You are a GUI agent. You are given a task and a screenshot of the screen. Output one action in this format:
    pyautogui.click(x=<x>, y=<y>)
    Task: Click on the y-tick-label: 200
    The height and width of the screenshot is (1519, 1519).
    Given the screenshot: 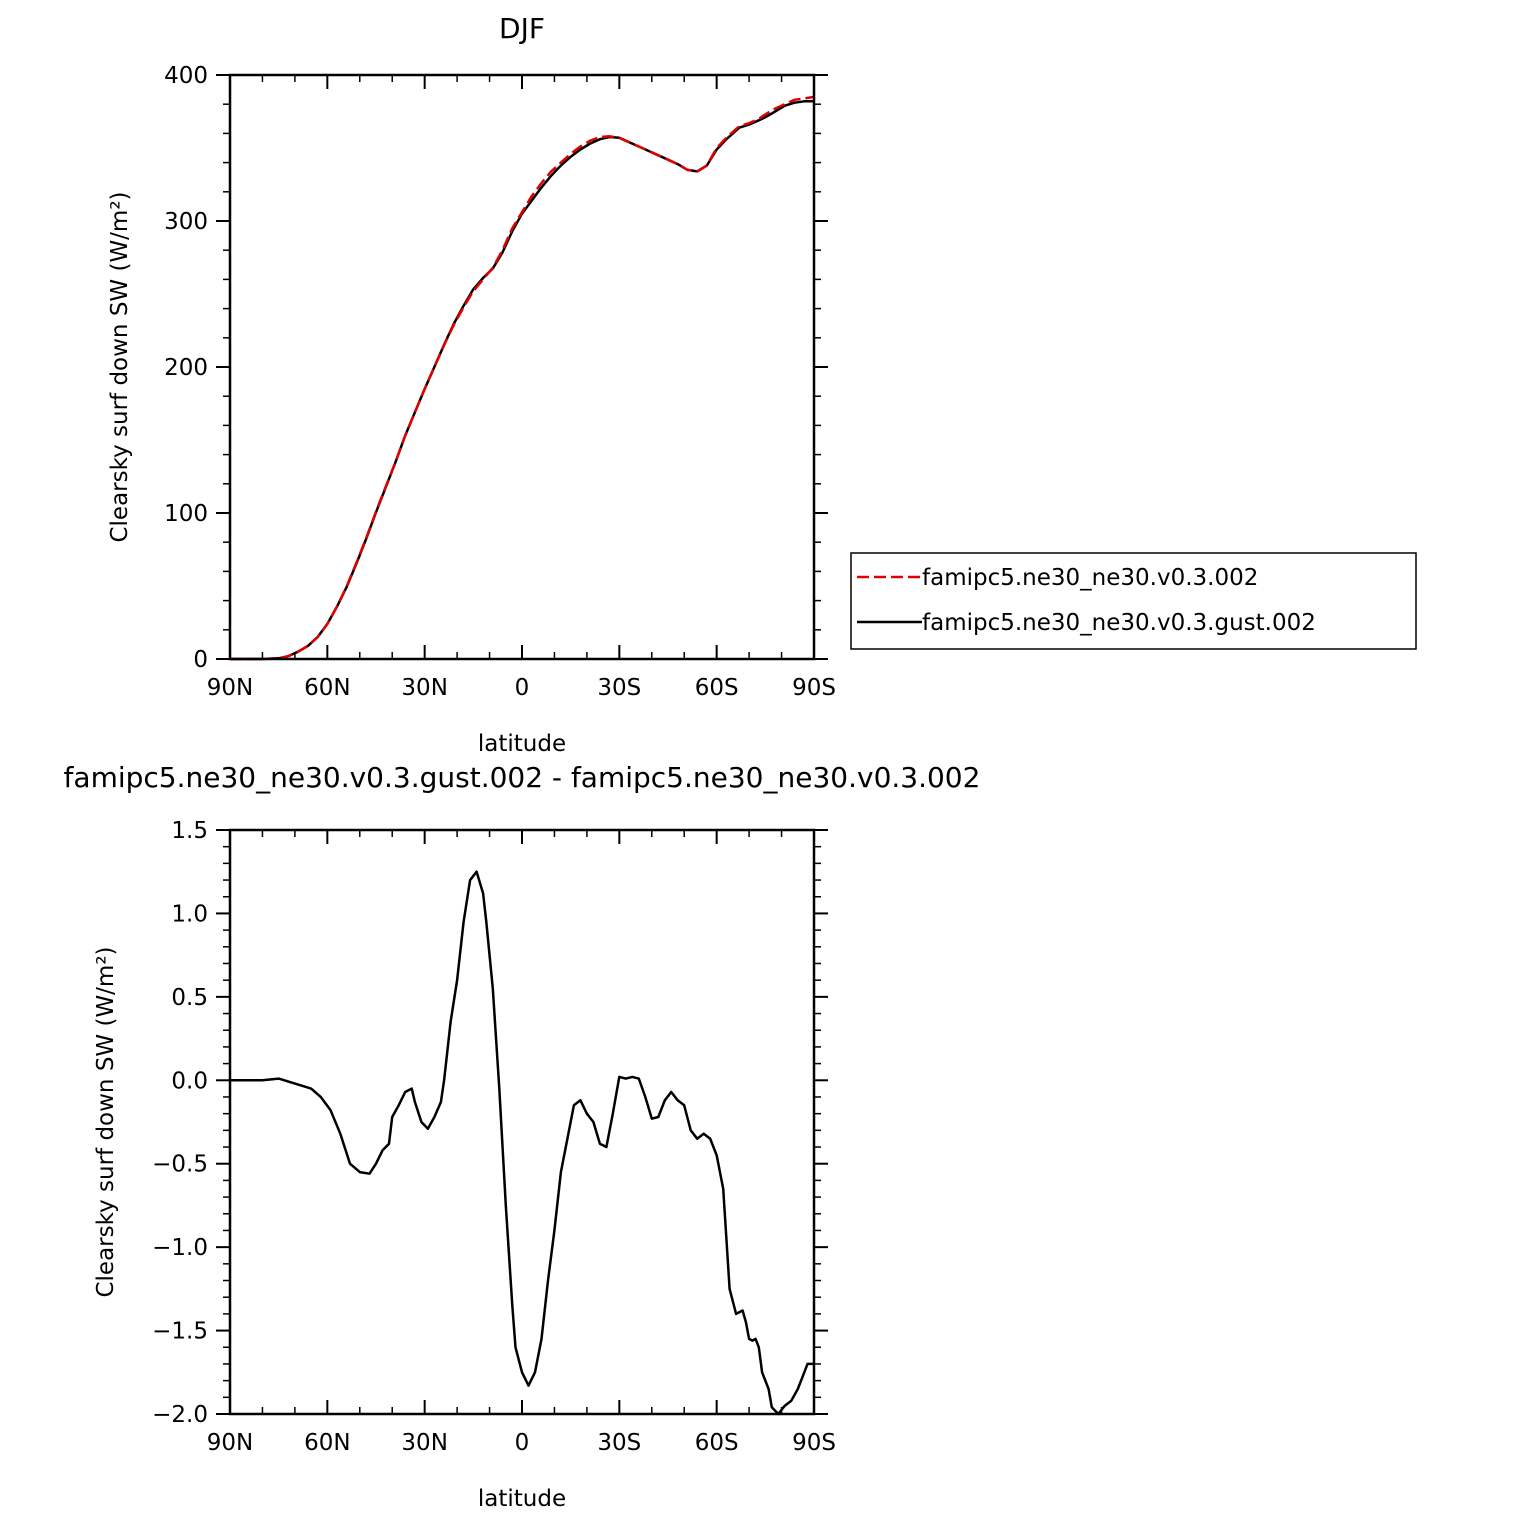 What is the action you would take?
    pyautogui.click(x=186, y=368)
    